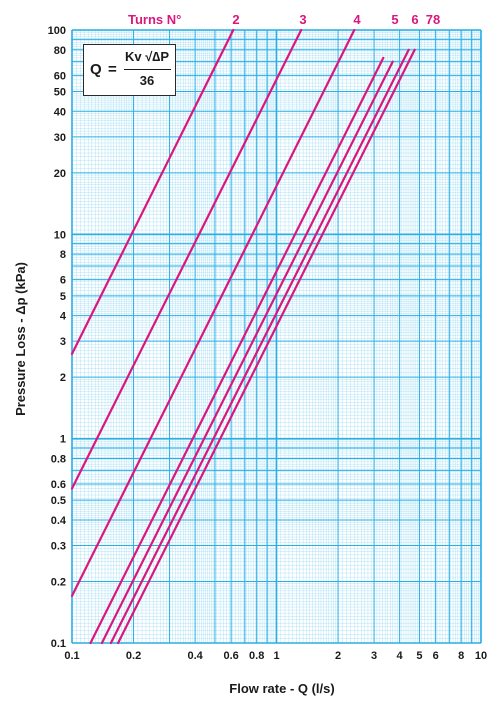 The image size is (499, 708). What do you see at coordinates (63, 281) in the screenshot?
I see `y-tick-label: 6` at bounding box center [63, 281].